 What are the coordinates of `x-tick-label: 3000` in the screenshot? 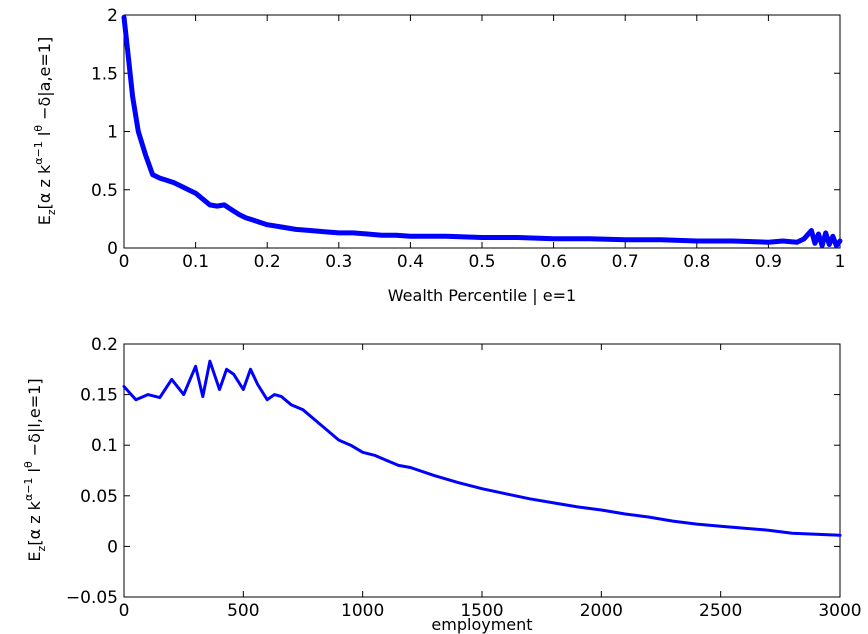 It's located at (839, 611).